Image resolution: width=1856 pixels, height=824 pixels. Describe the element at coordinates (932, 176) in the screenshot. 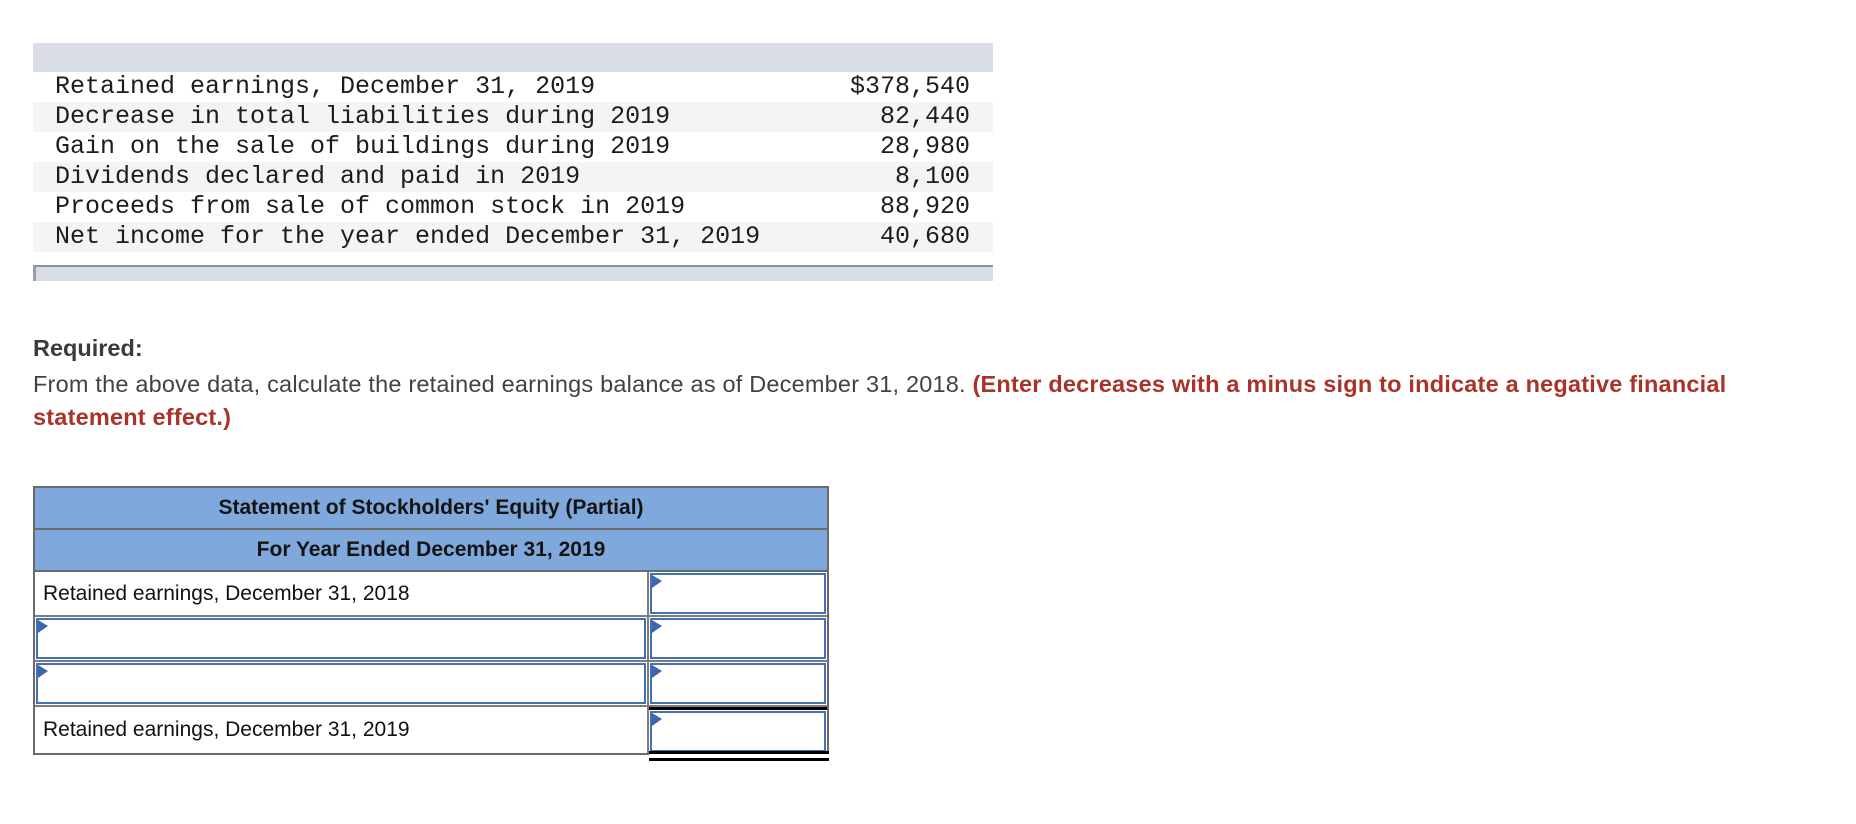

I see `data-row-value: 8,100` at that location.